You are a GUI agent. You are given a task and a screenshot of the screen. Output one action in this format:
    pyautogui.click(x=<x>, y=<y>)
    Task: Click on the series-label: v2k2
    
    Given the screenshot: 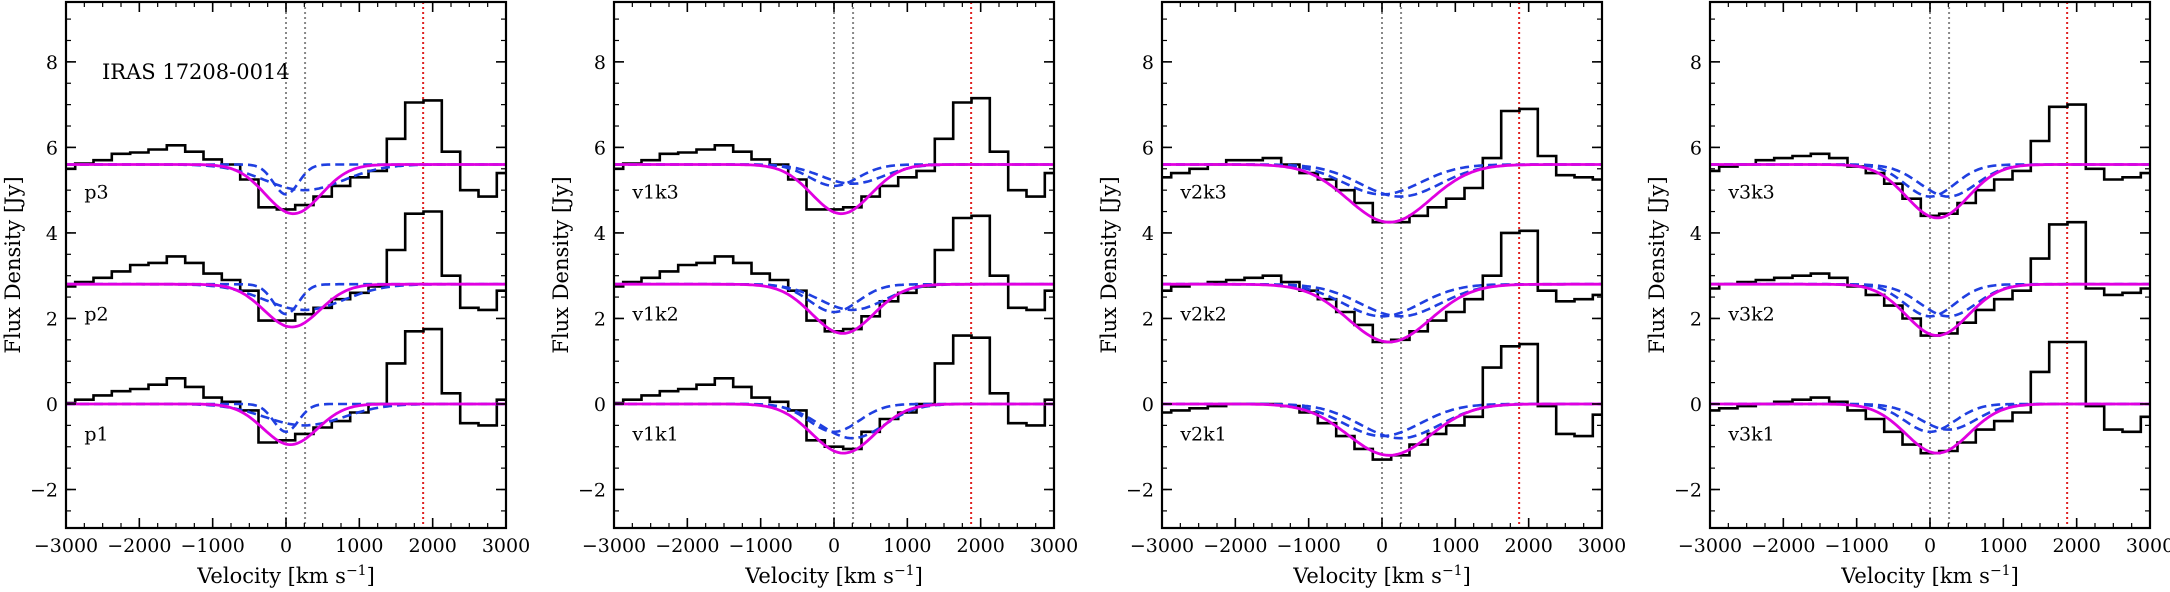 What is the action you would take?
    pyautogui.click(x=1202, y=315)
    